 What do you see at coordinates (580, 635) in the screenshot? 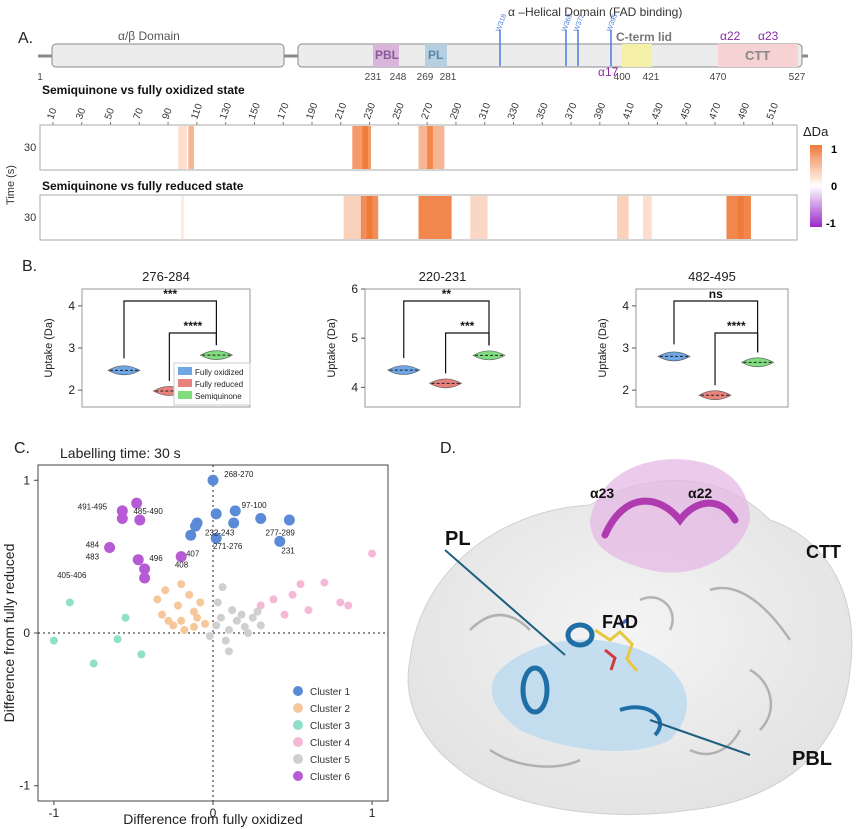
I see `pl-helix` at bounding box center [580, 635].